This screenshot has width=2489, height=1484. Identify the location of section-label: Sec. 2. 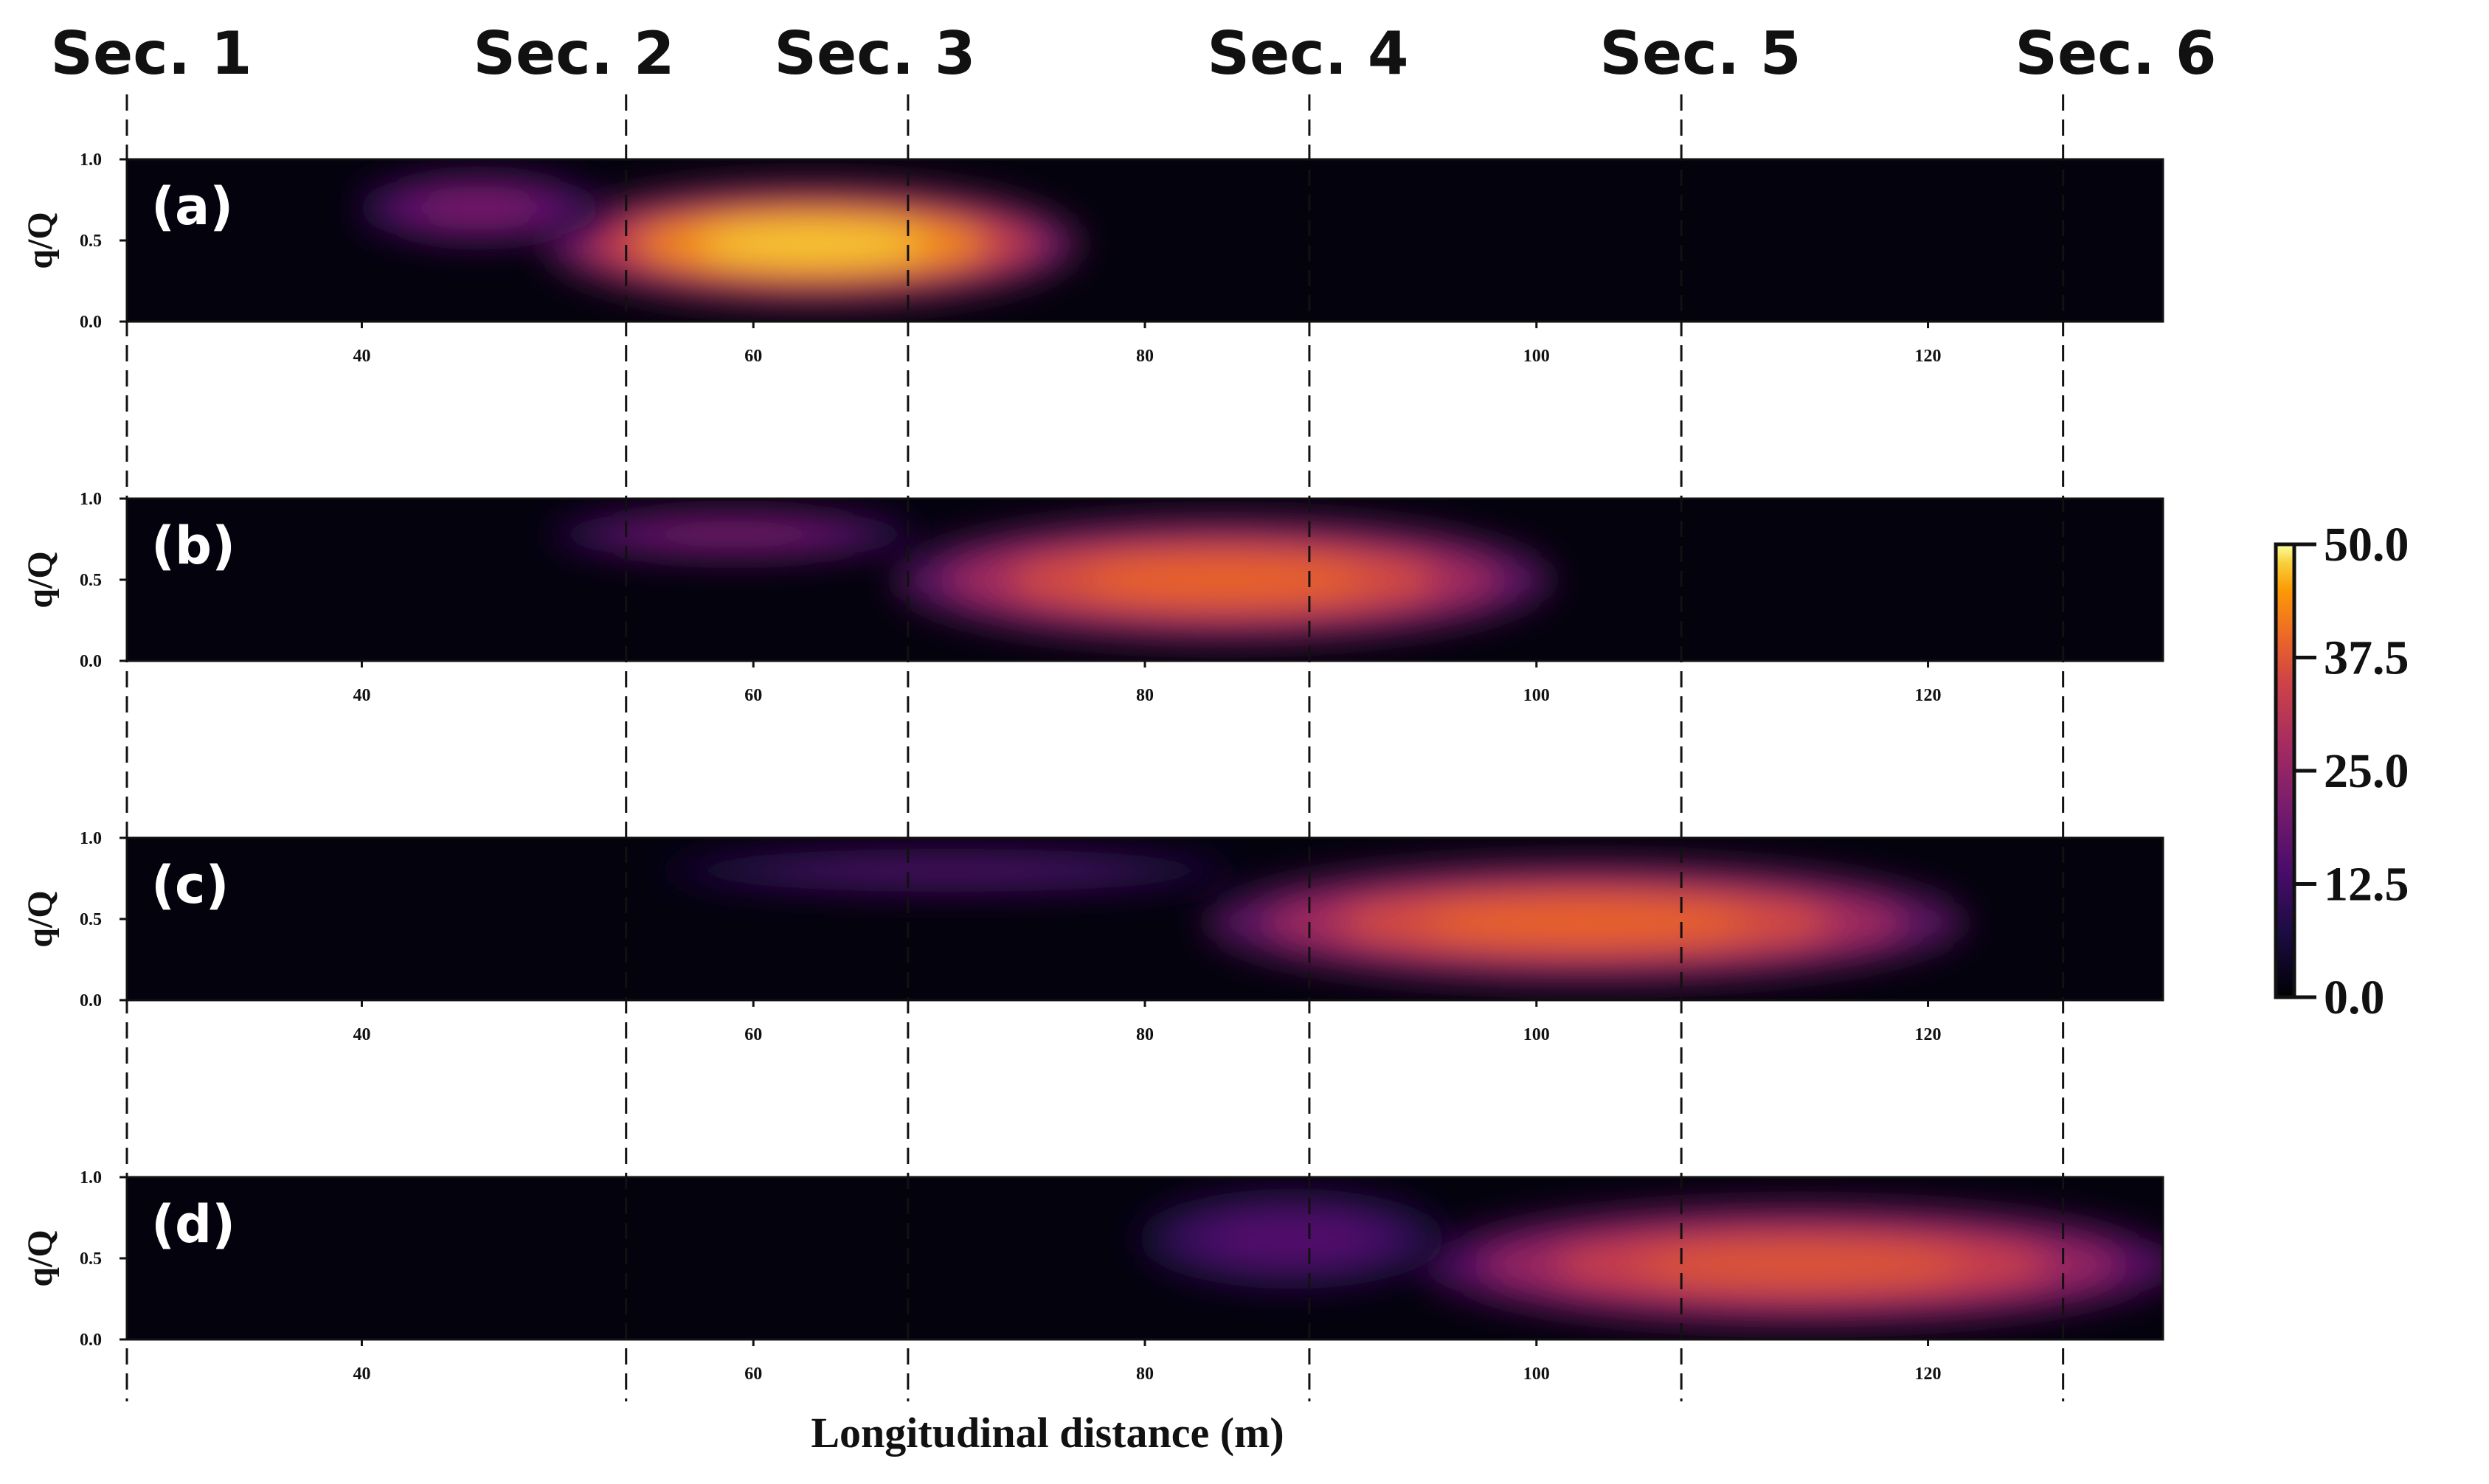
(573, 53).